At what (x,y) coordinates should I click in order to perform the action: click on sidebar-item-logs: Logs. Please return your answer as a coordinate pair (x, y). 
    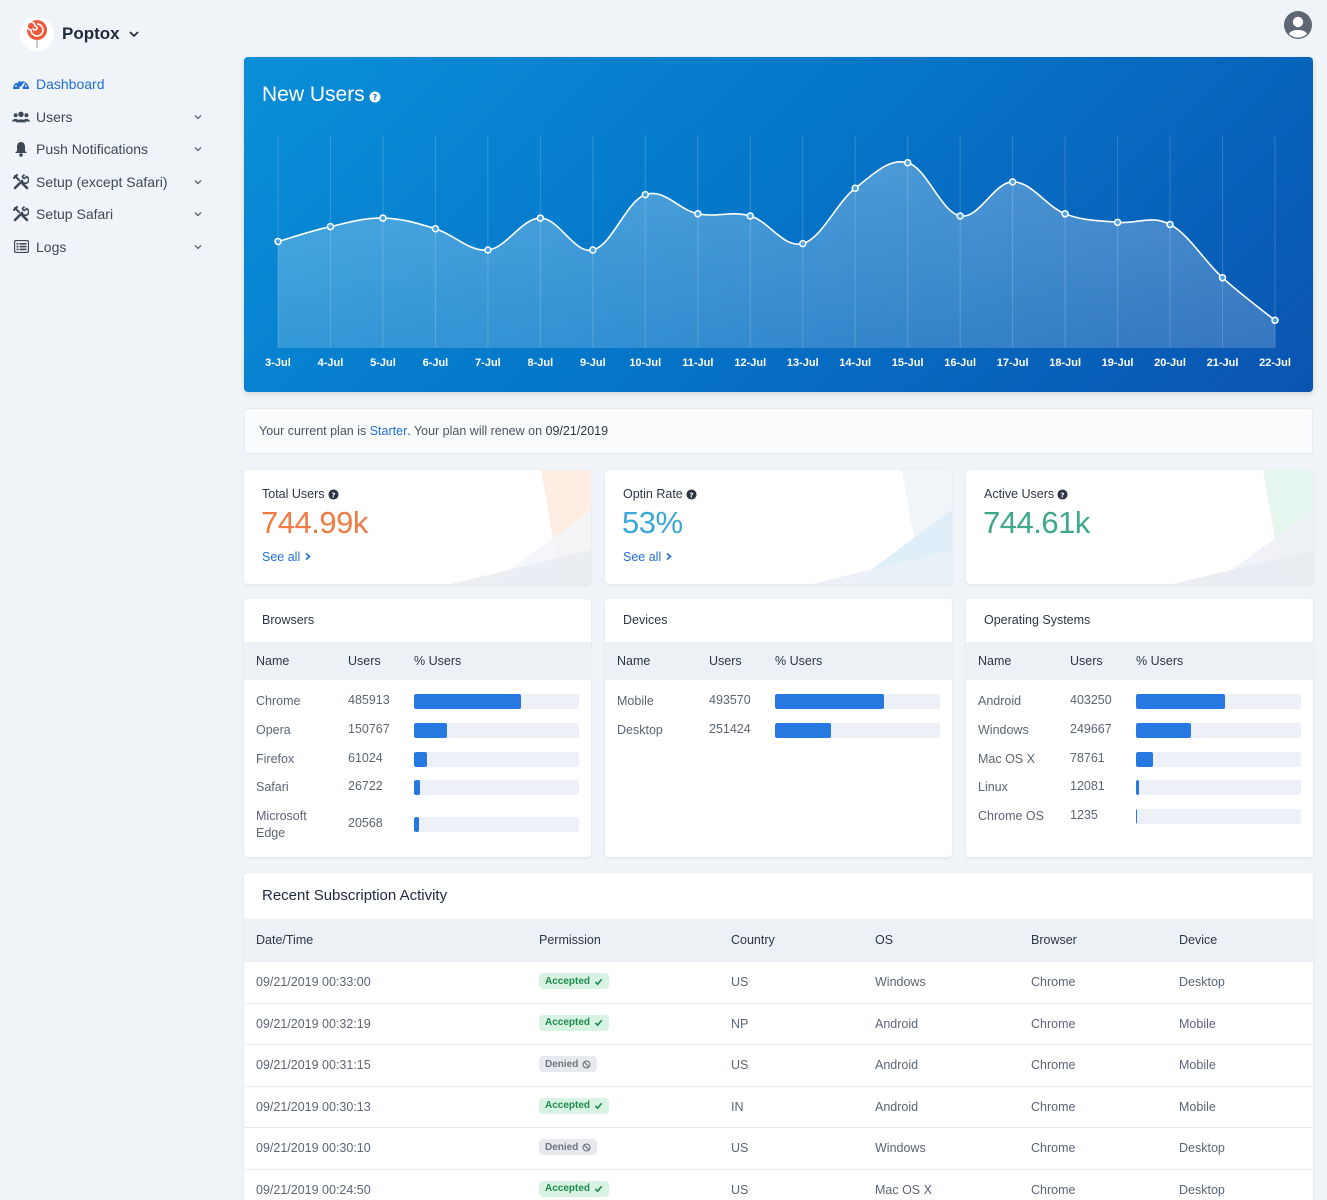
    Looking at the image, I should click on (112, 247).